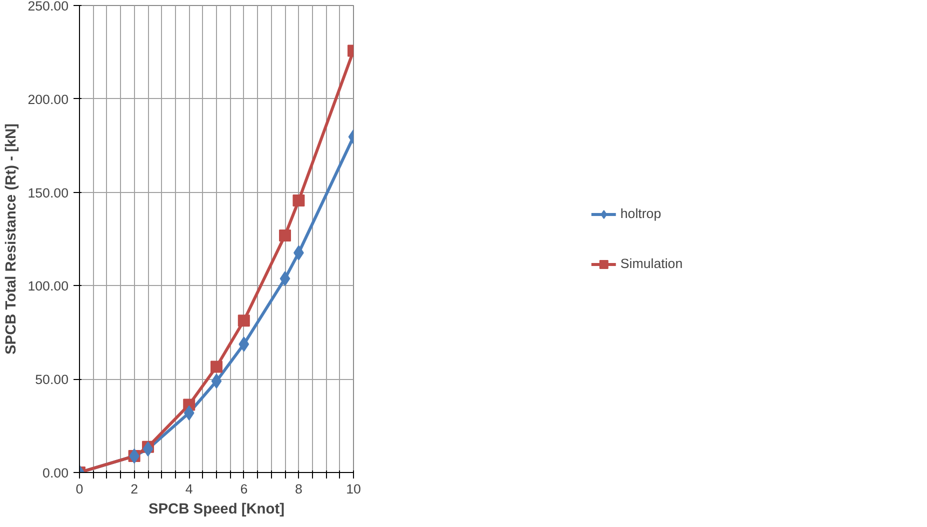  Describe the element at coordinates (134, 489) in the screenshot. I see `x-tick-label: 2` at that location.